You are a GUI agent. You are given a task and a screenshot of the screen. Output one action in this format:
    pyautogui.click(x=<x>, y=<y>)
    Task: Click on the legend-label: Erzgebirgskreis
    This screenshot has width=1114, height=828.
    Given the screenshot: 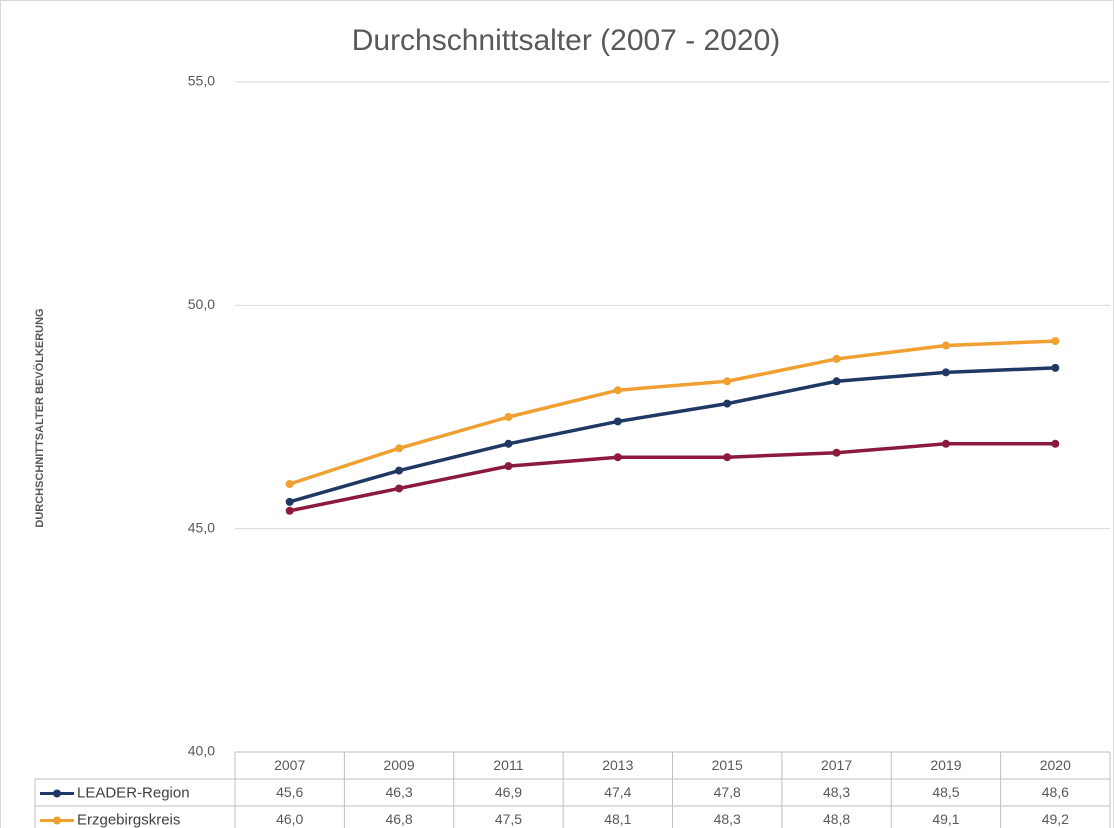 What is the action you would take?
    pyautogui.click(x=128, y=819)
    